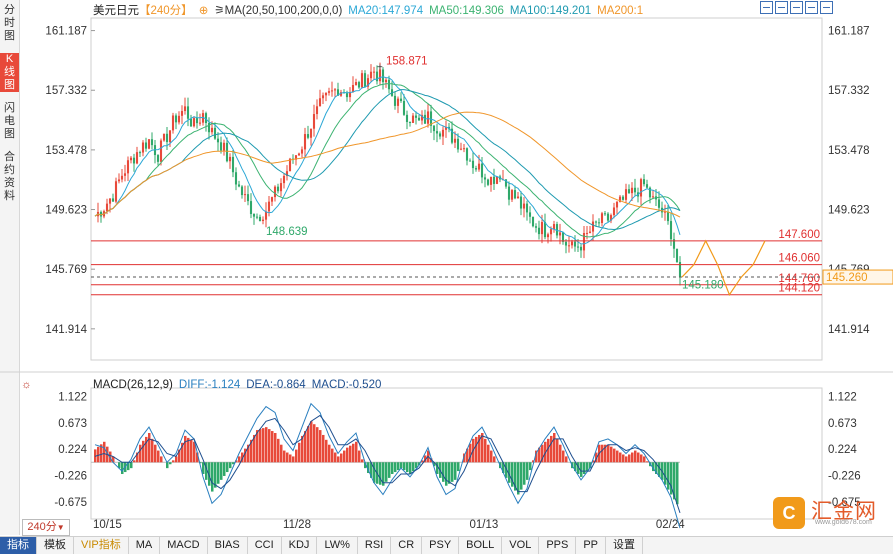 The height and width of the screenshot is (554, 893). Describe the element at coordinates (116, 11) in the screenshot. I see `symbol-name: 美元日元` at that location.